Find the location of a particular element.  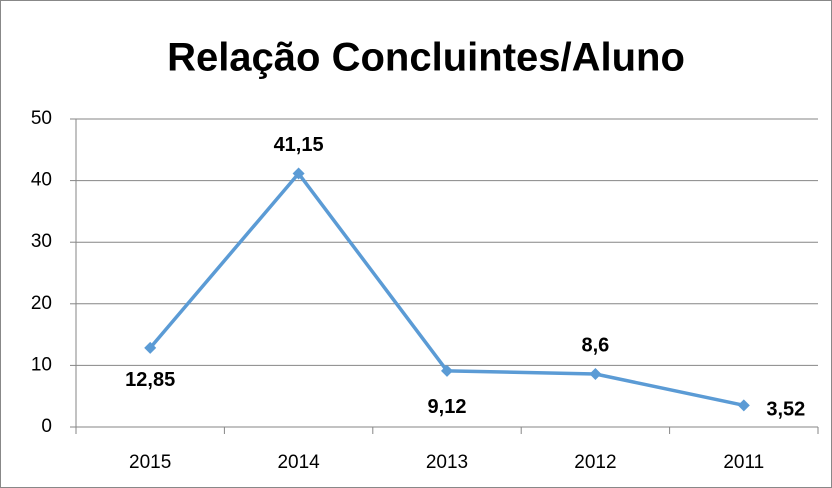

data-label: 41,15 is located at coordinates (299, 145).